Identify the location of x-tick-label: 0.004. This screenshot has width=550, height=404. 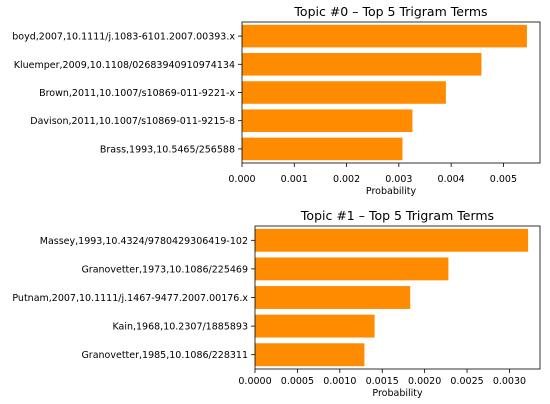
(451, 179).